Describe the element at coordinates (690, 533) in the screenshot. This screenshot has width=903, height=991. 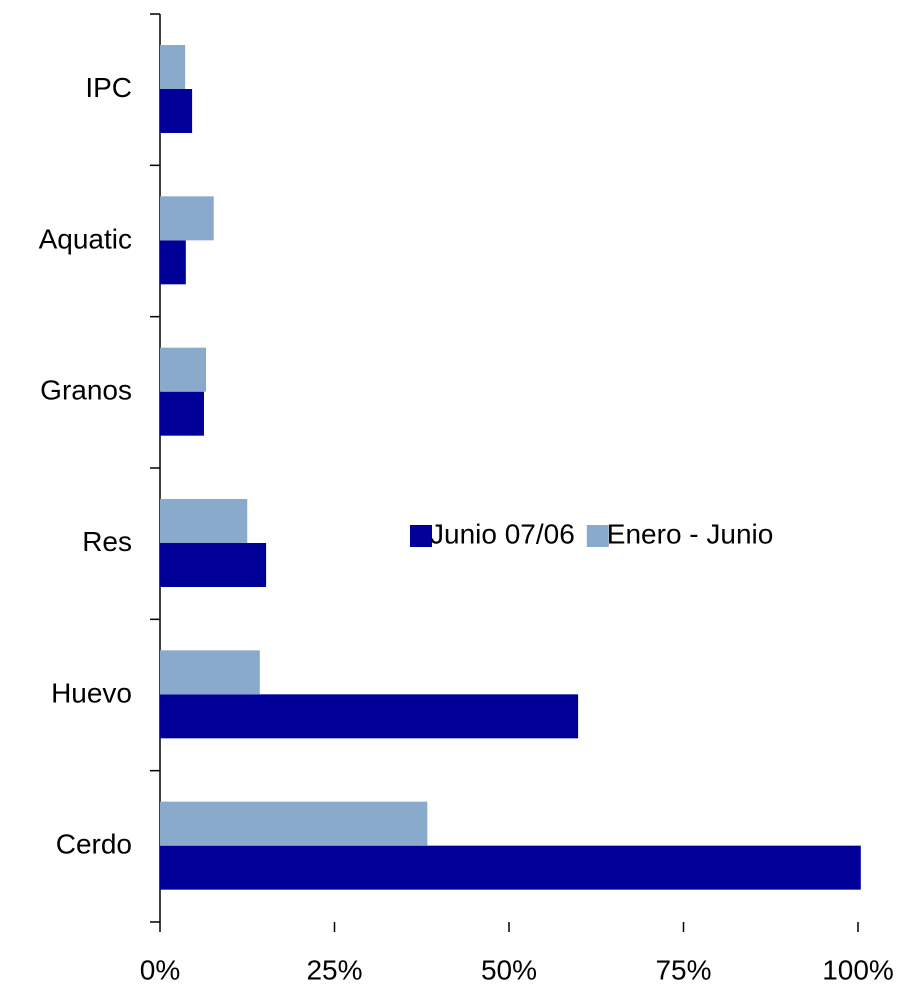
I see `legend-label: Enero - Junio` at that location.